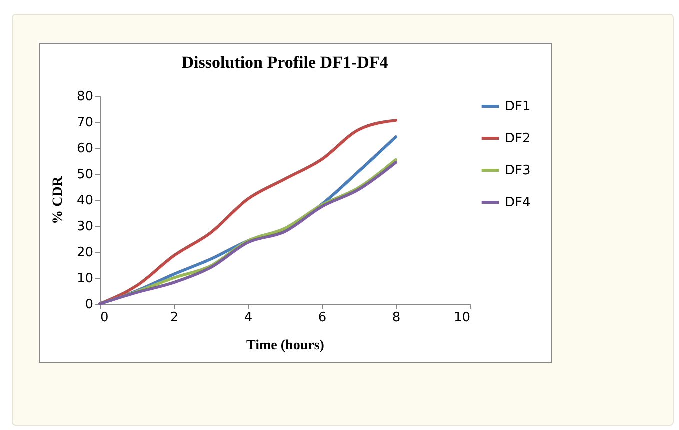 This screenshot has width=679, height=430. I want to click on x-tick-label: 4, so click(248, 318).